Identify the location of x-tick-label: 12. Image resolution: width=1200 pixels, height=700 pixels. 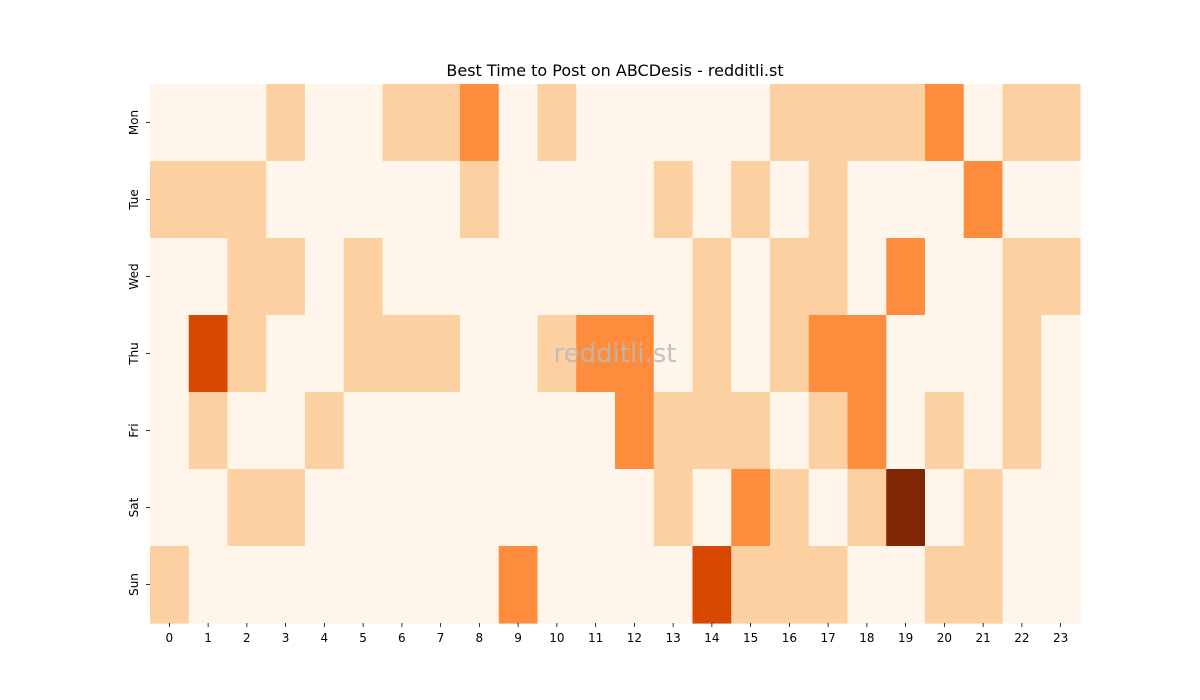
(634, 638).